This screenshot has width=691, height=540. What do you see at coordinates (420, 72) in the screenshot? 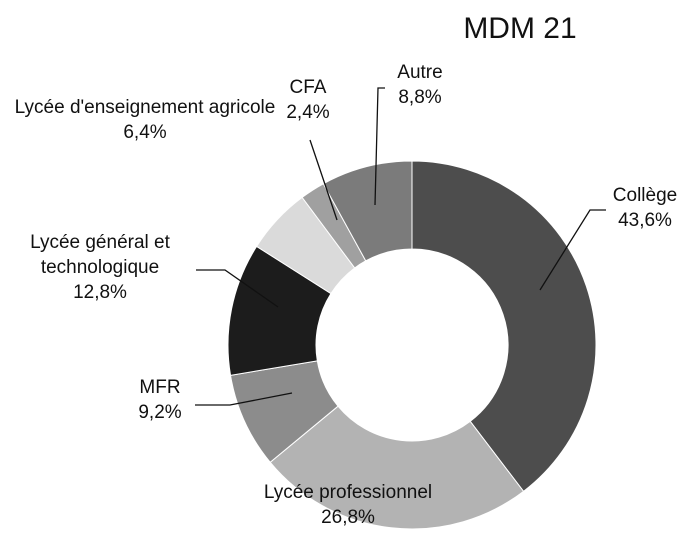
I see `category-label: Autre` at bounding box center [420, 72].